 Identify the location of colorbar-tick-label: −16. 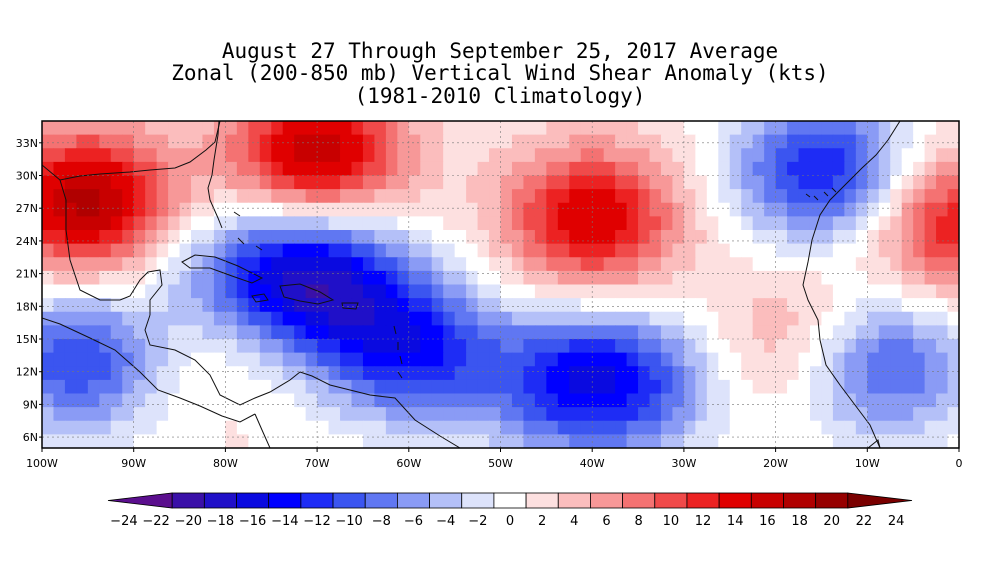
(252, 521).